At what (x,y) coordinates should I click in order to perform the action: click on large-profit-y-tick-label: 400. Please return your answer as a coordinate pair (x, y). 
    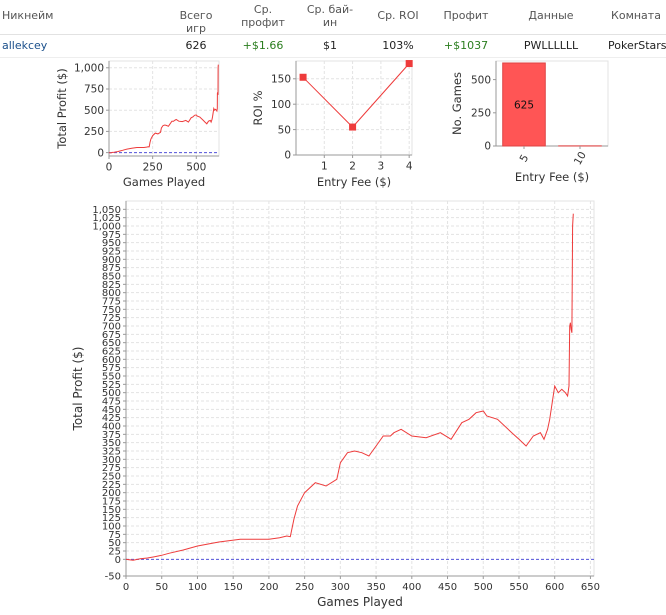
    Looking at the image, I should click on (111, 427).